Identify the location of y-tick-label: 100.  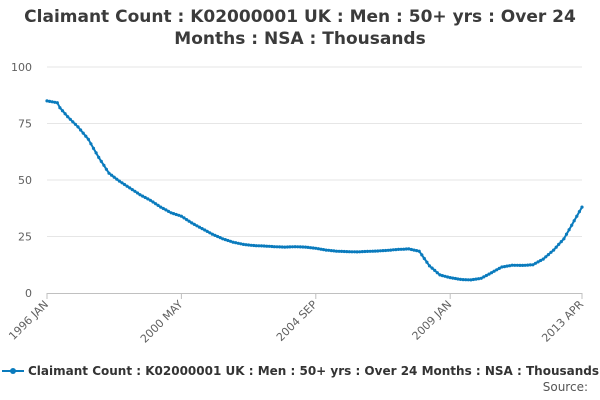
(21, 67).